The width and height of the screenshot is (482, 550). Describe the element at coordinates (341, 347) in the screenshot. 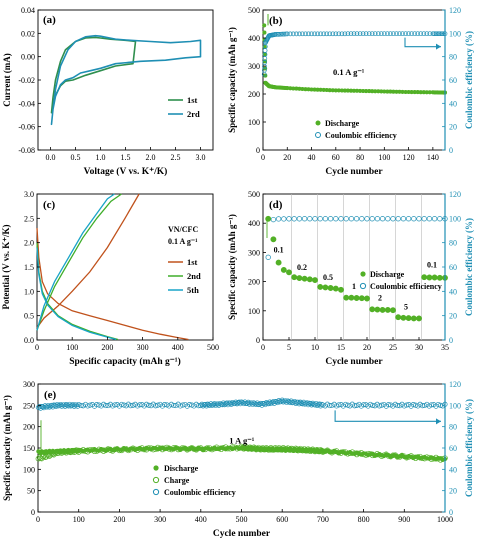

I see `x-tick-label: 15` at that location.